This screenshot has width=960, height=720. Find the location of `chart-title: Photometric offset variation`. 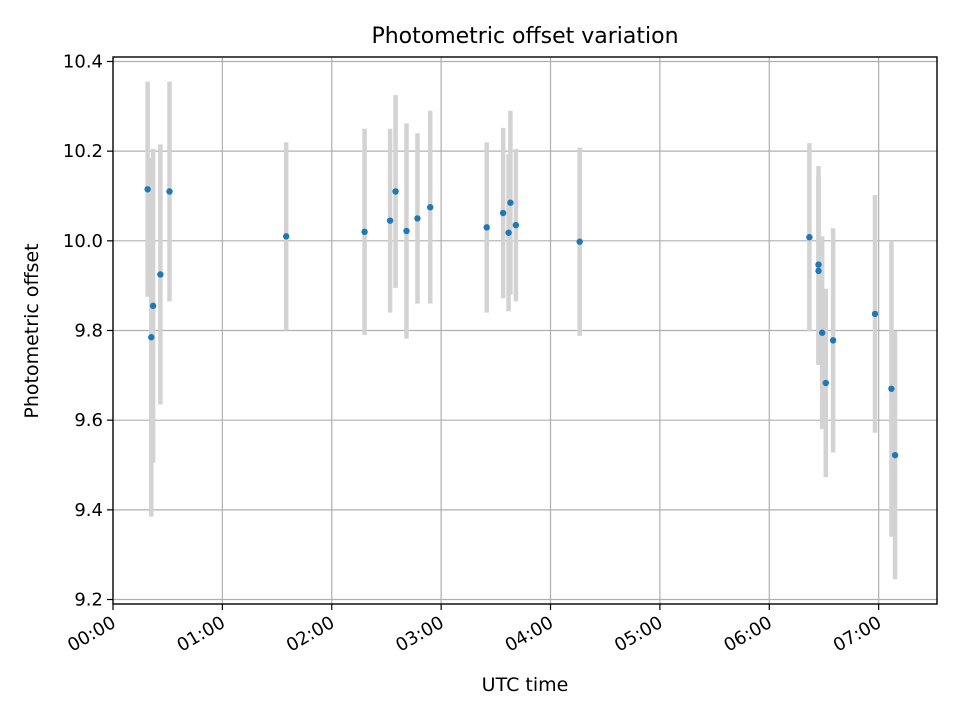

chart-title: Photometric offset variation is located at coordinates (524, 36).